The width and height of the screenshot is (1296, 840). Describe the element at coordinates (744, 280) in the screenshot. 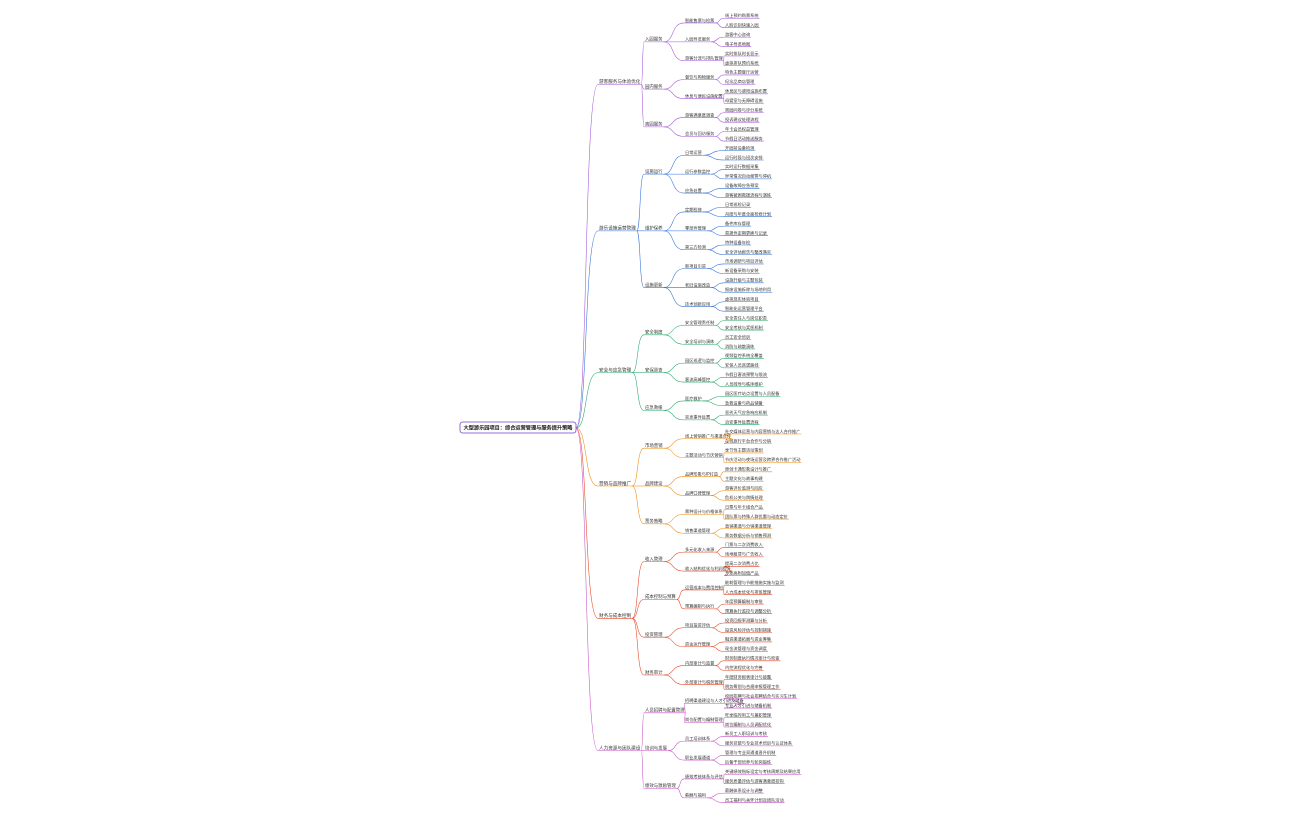

I see `leaf-node: 设施升级与主题包装` at that location.